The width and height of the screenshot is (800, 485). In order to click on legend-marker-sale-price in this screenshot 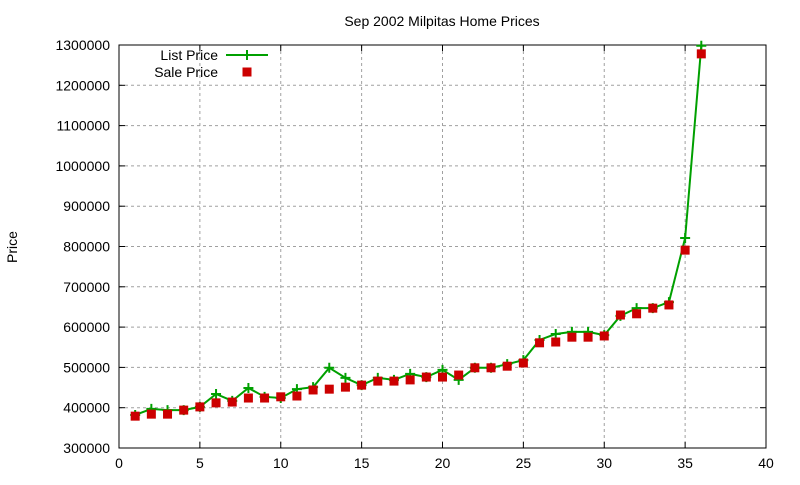, I will do `click(247, 72)`.